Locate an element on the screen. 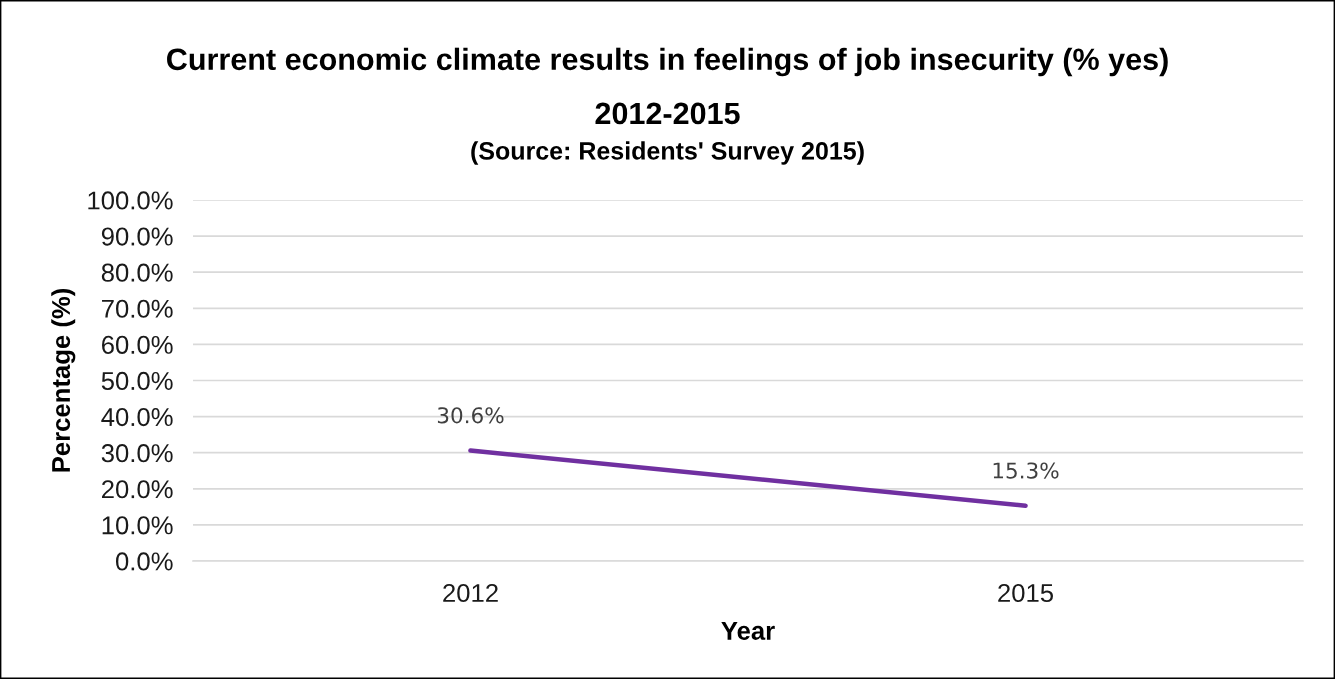  x-tick-label: 2015 is located at coordinates (1026, 593).